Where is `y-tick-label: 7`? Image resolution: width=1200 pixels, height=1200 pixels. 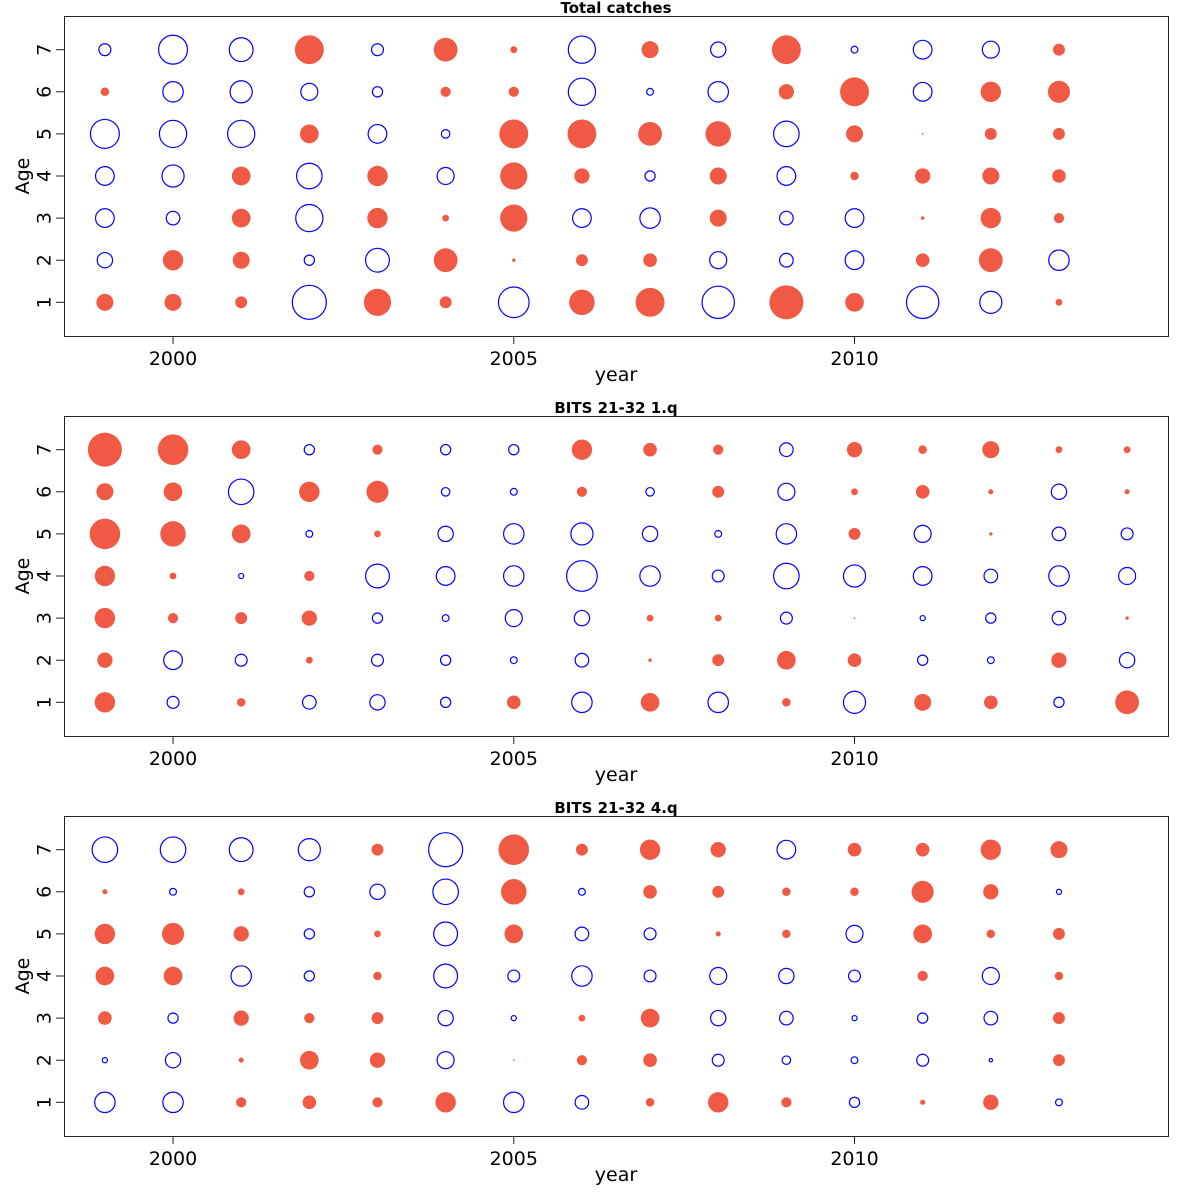 y-tick-label: 7 is located at coordinates (45, 450).